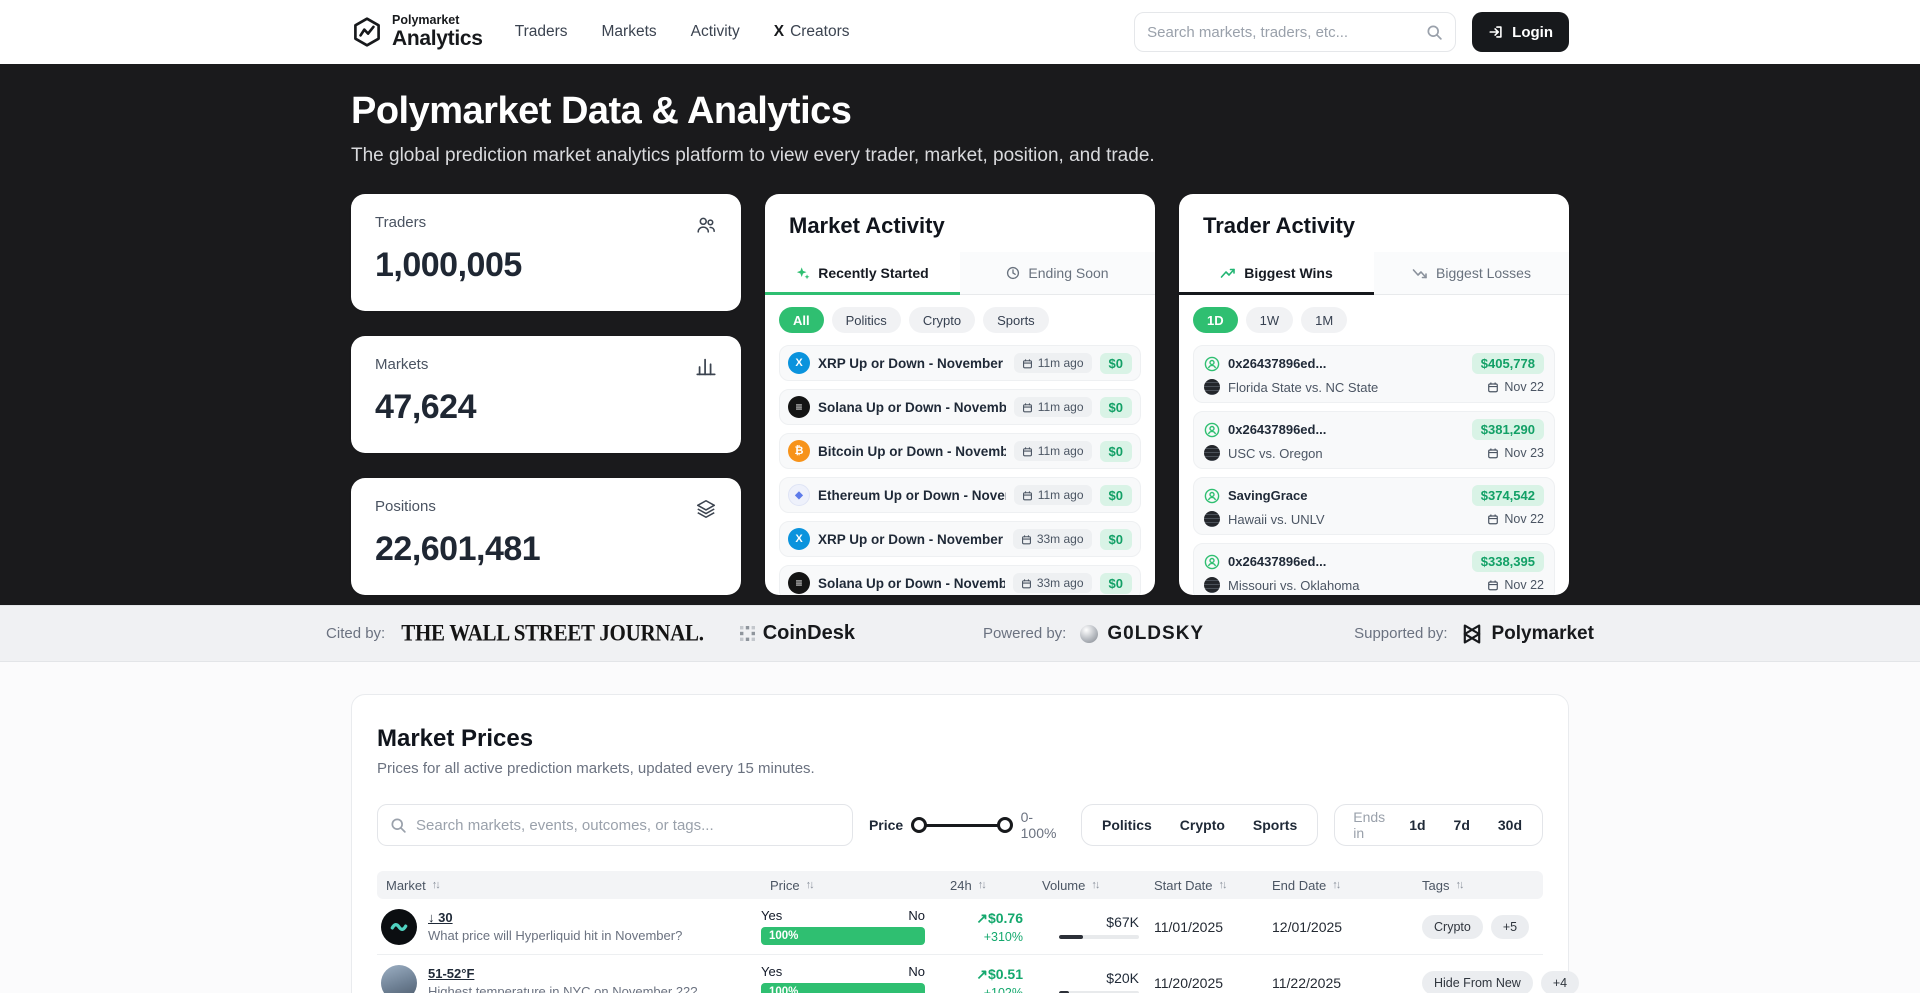 The height and width of the screenshot is (993, 1920). Describe the element at coordinates (629, 31) in the screenshot. I see `nav-item-markets: Markets` at that location.